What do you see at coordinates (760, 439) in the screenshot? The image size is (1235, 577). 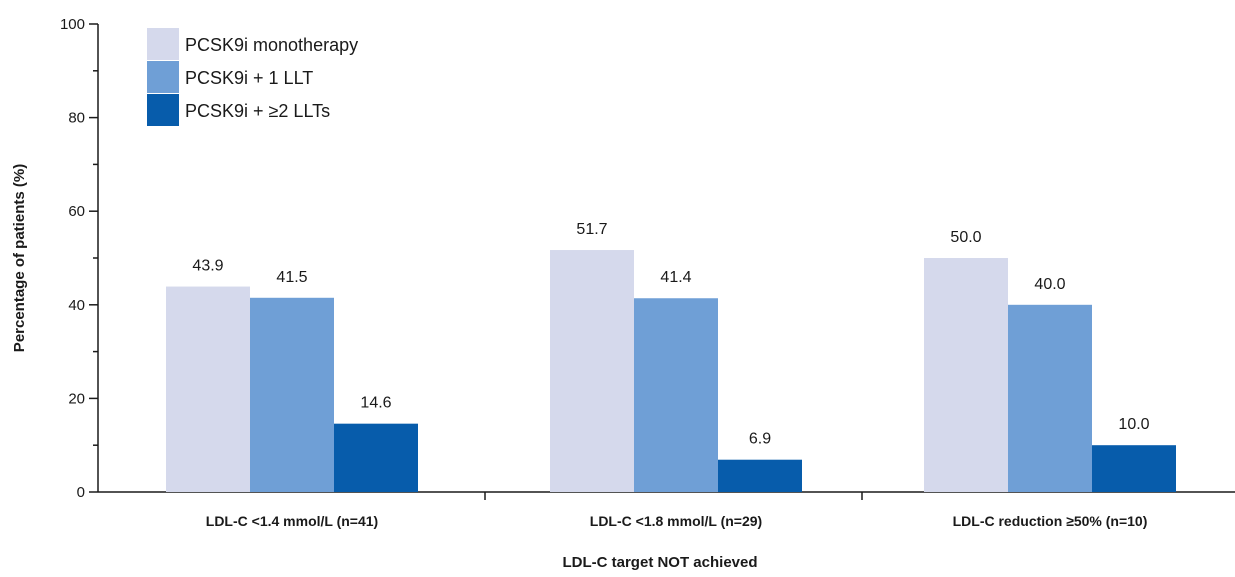 I see `bar-value-label: 6.9` at bounding box center [760, 439].